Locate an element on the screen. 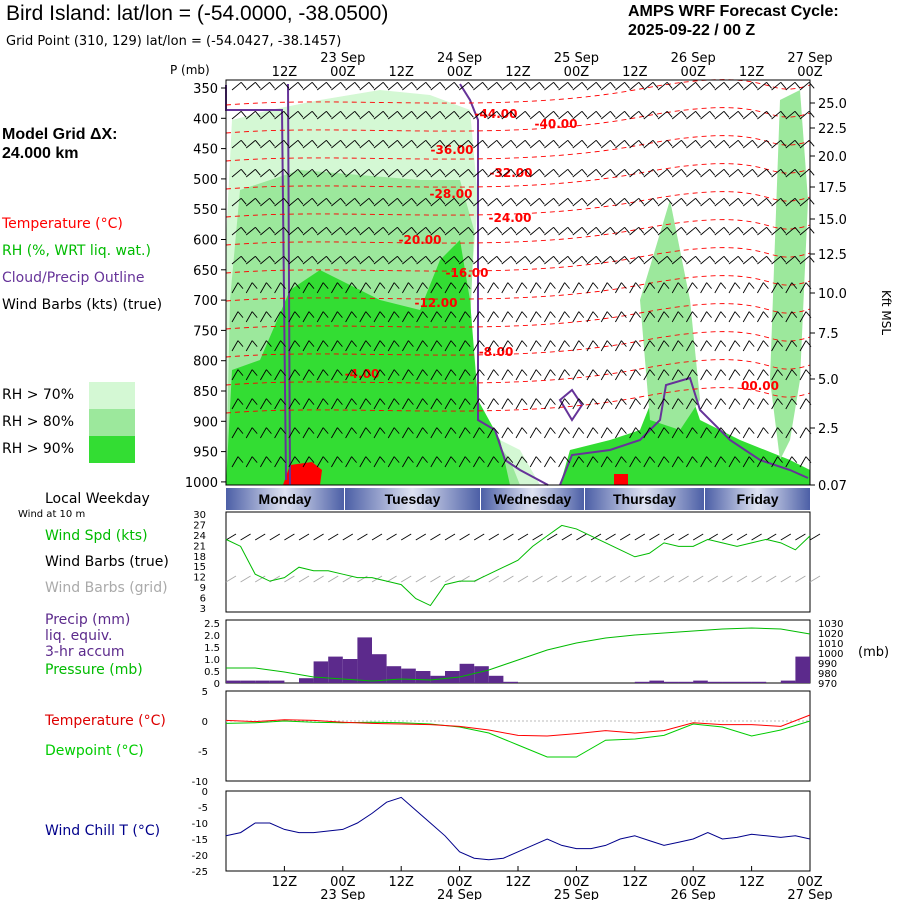  precip-bar is located at coordinates (233, 681).